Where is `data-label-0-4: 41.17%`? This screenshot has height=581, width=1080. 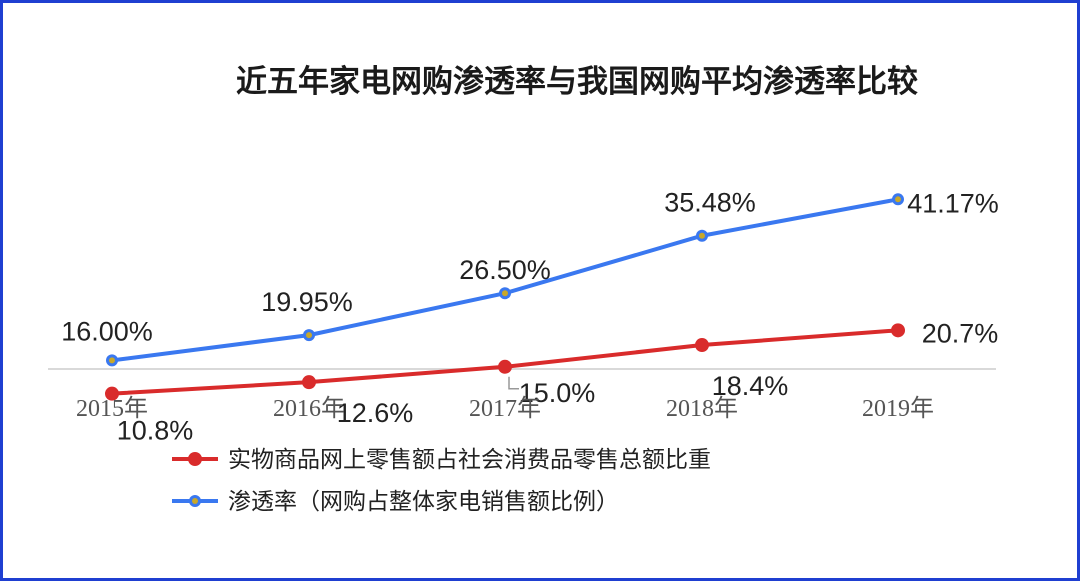 data-label-0-4: 41.17% is located at coordinates (953, 203).